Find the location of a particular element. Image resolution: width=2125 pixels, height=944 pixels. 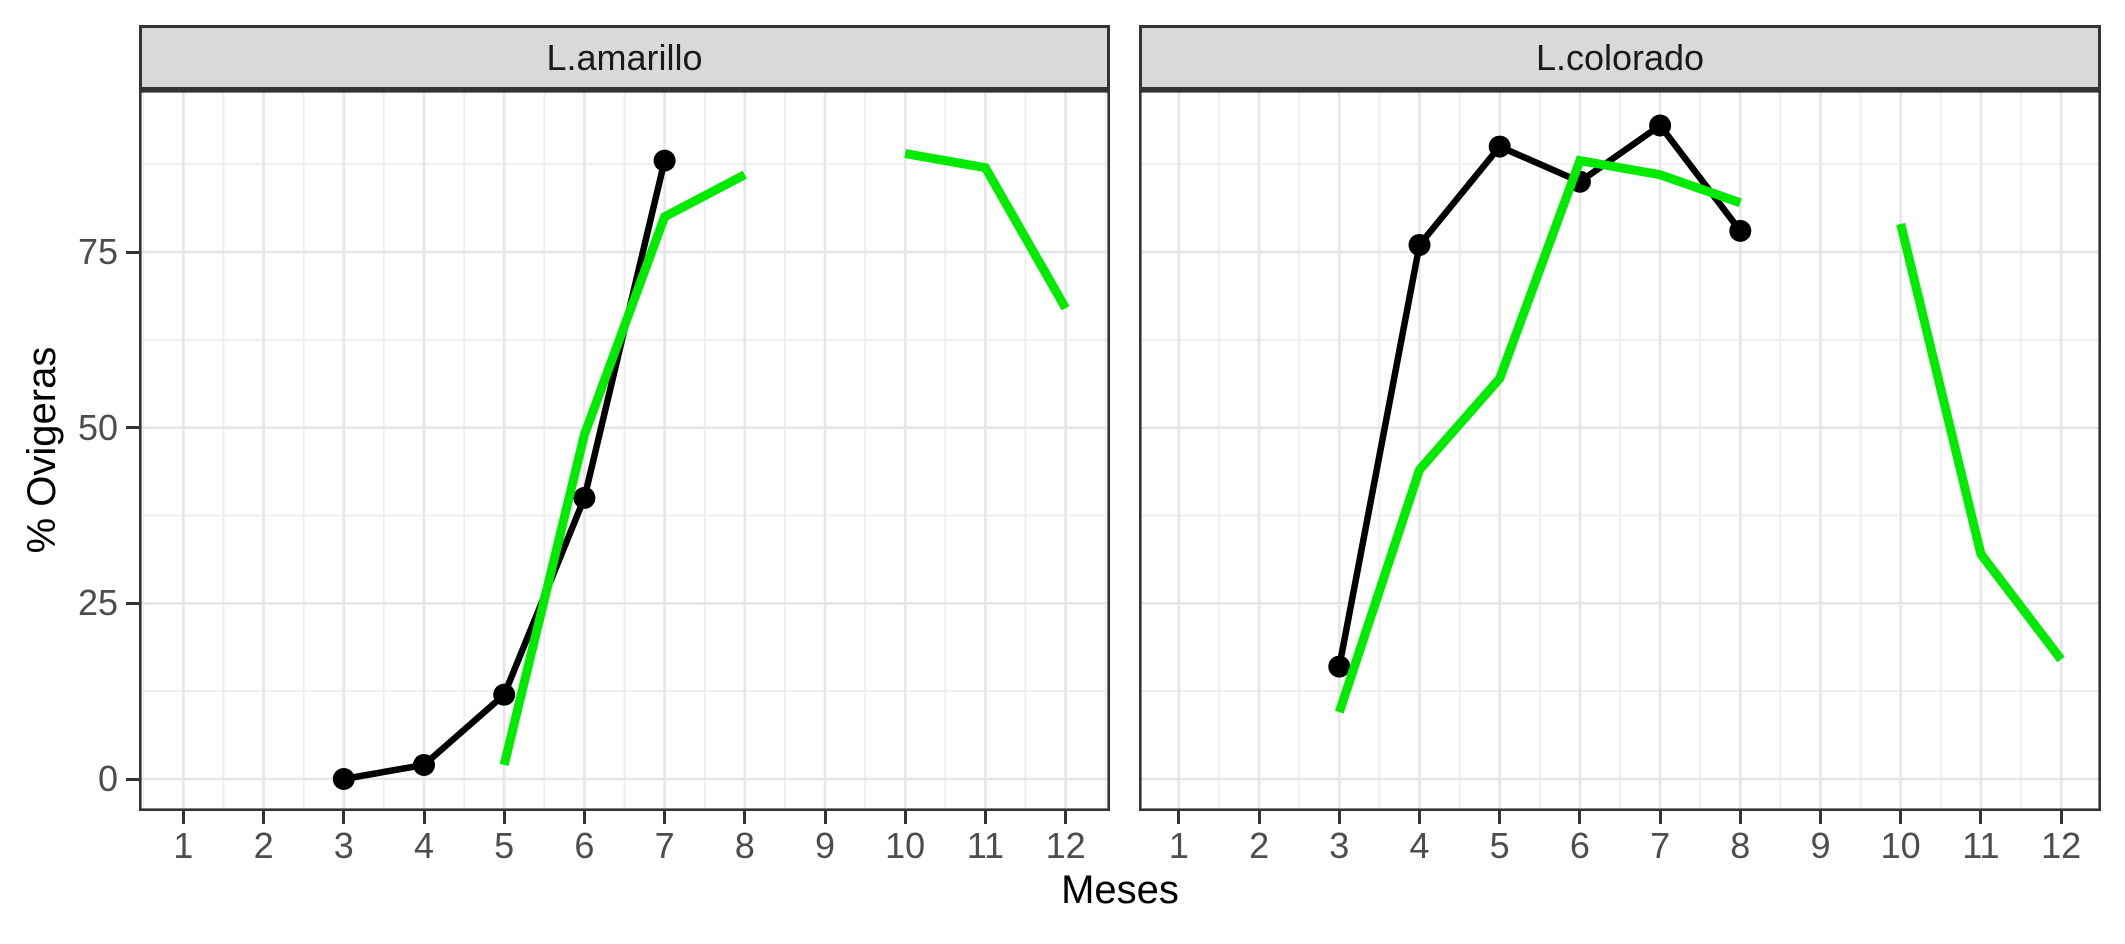

series-line-observado-negro is located at coordinates (1539, 394).